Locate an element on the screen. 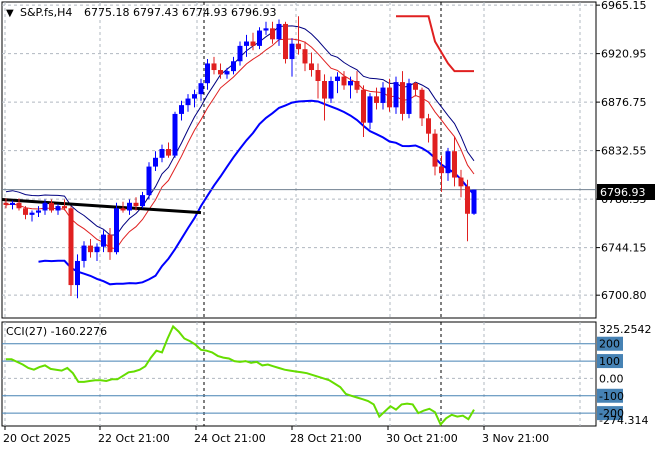  cci-tick-label: 325.2542 is located at coordinates (625, 329).